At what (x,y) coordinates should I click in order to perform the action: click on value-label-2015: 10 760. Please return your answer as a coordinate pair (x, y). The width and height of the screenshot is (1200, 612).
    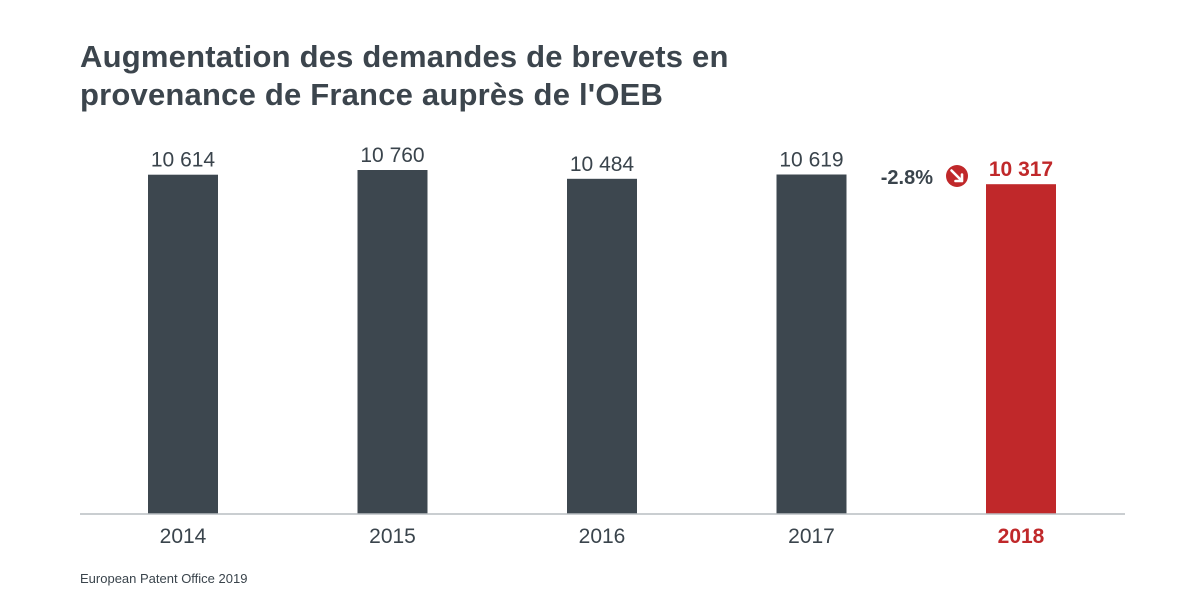
    Looking at the image, I should click on (392, 155).